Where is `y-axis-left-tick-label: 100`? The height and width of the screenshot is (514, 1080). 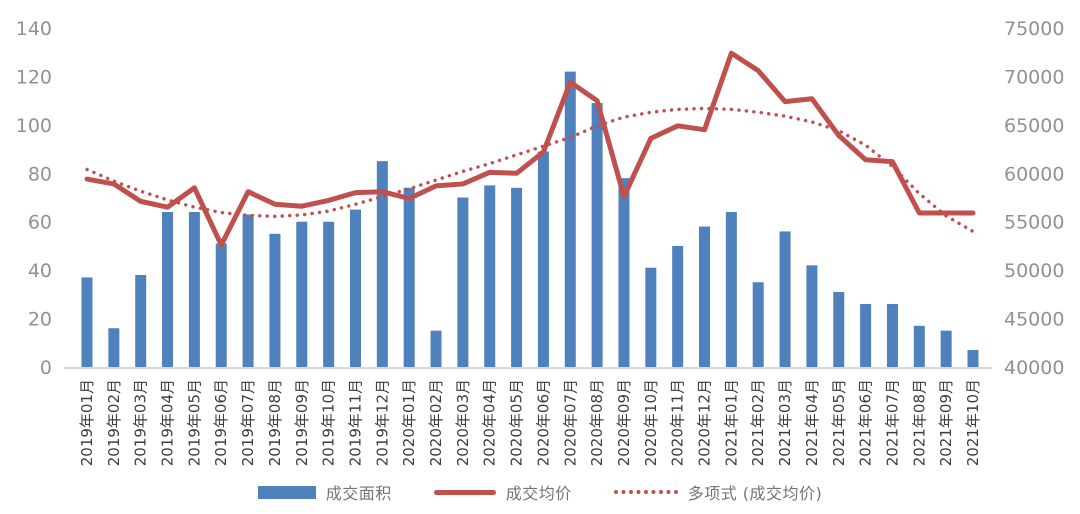 y-axis-left-tick-label: 100 is located at coordinates (34, 126).